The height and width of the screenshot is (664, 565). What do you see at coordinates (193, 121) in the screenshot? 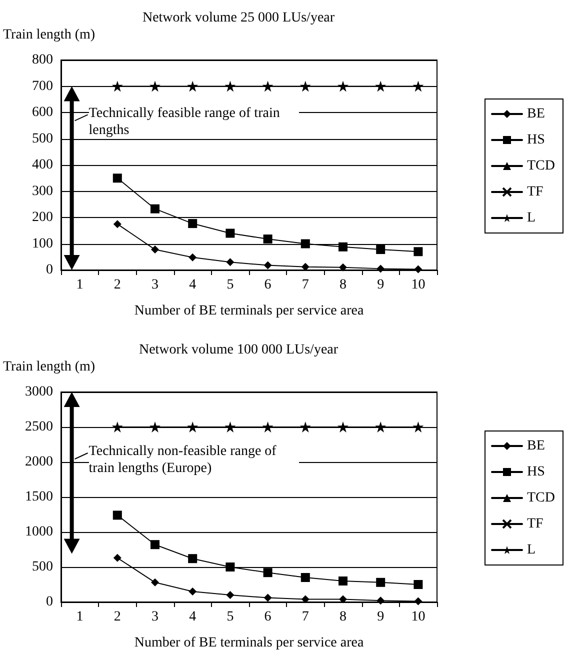
I see `annotation: Technically feasible range of train lengths` at bounding box center [193, 121].